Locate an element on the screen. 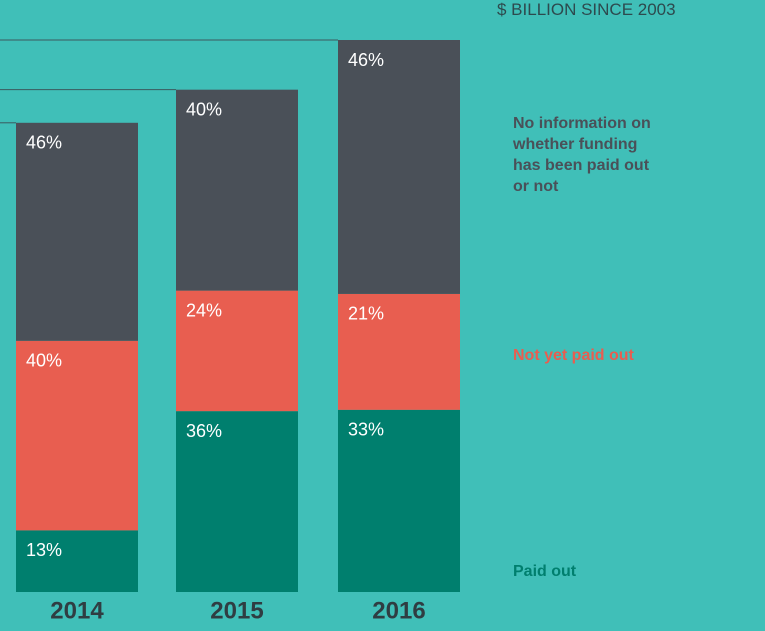 The height and width of the screenshot is (631, 765). value-label: 33% is located at coordinates (366, 430).